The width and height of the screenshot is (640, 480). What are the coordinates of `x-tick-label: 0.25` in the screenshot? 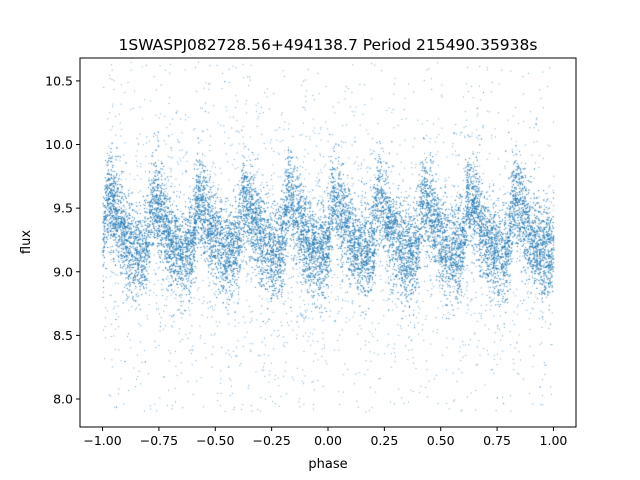 It's located at (384, 440).